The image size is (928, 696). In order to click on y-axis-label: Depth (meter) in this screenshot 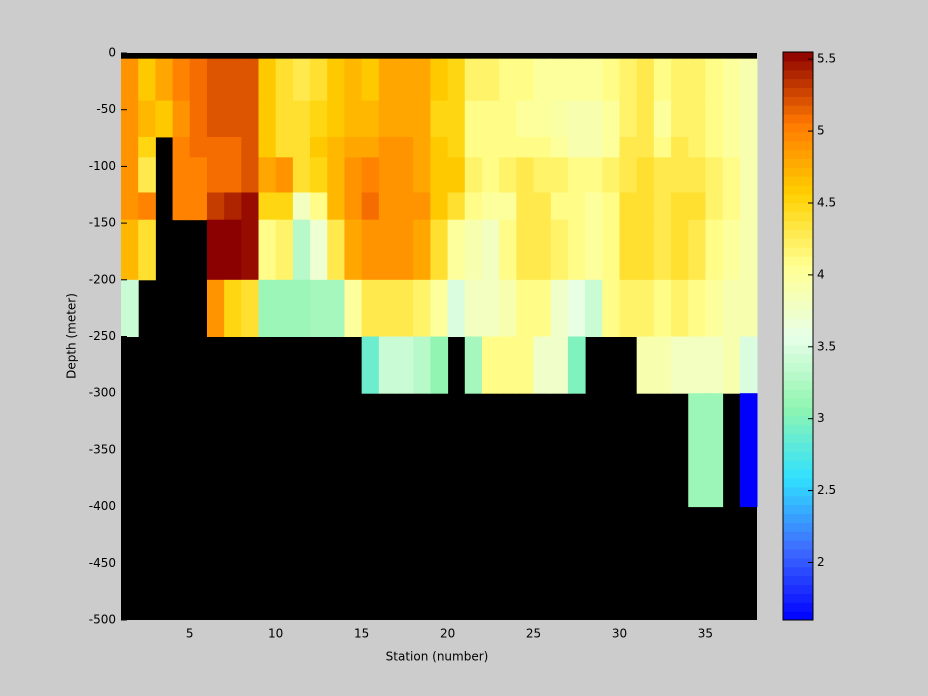, I will do `click(72, 336)`.